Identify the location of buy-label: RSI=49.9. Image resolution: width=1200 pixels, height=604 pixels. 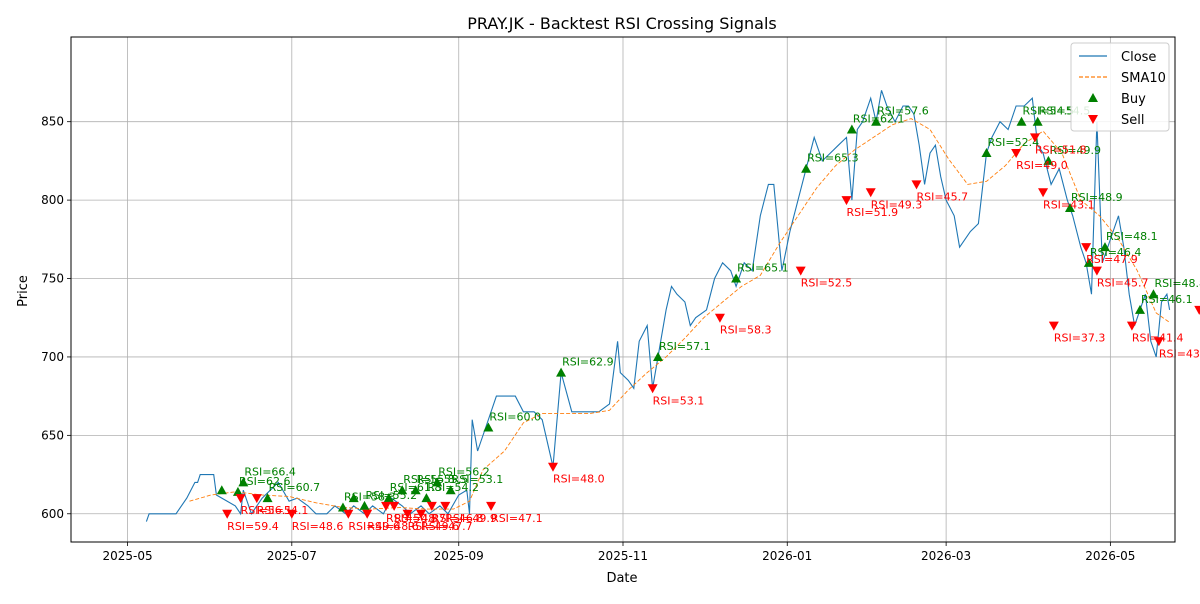
(1075, 150).